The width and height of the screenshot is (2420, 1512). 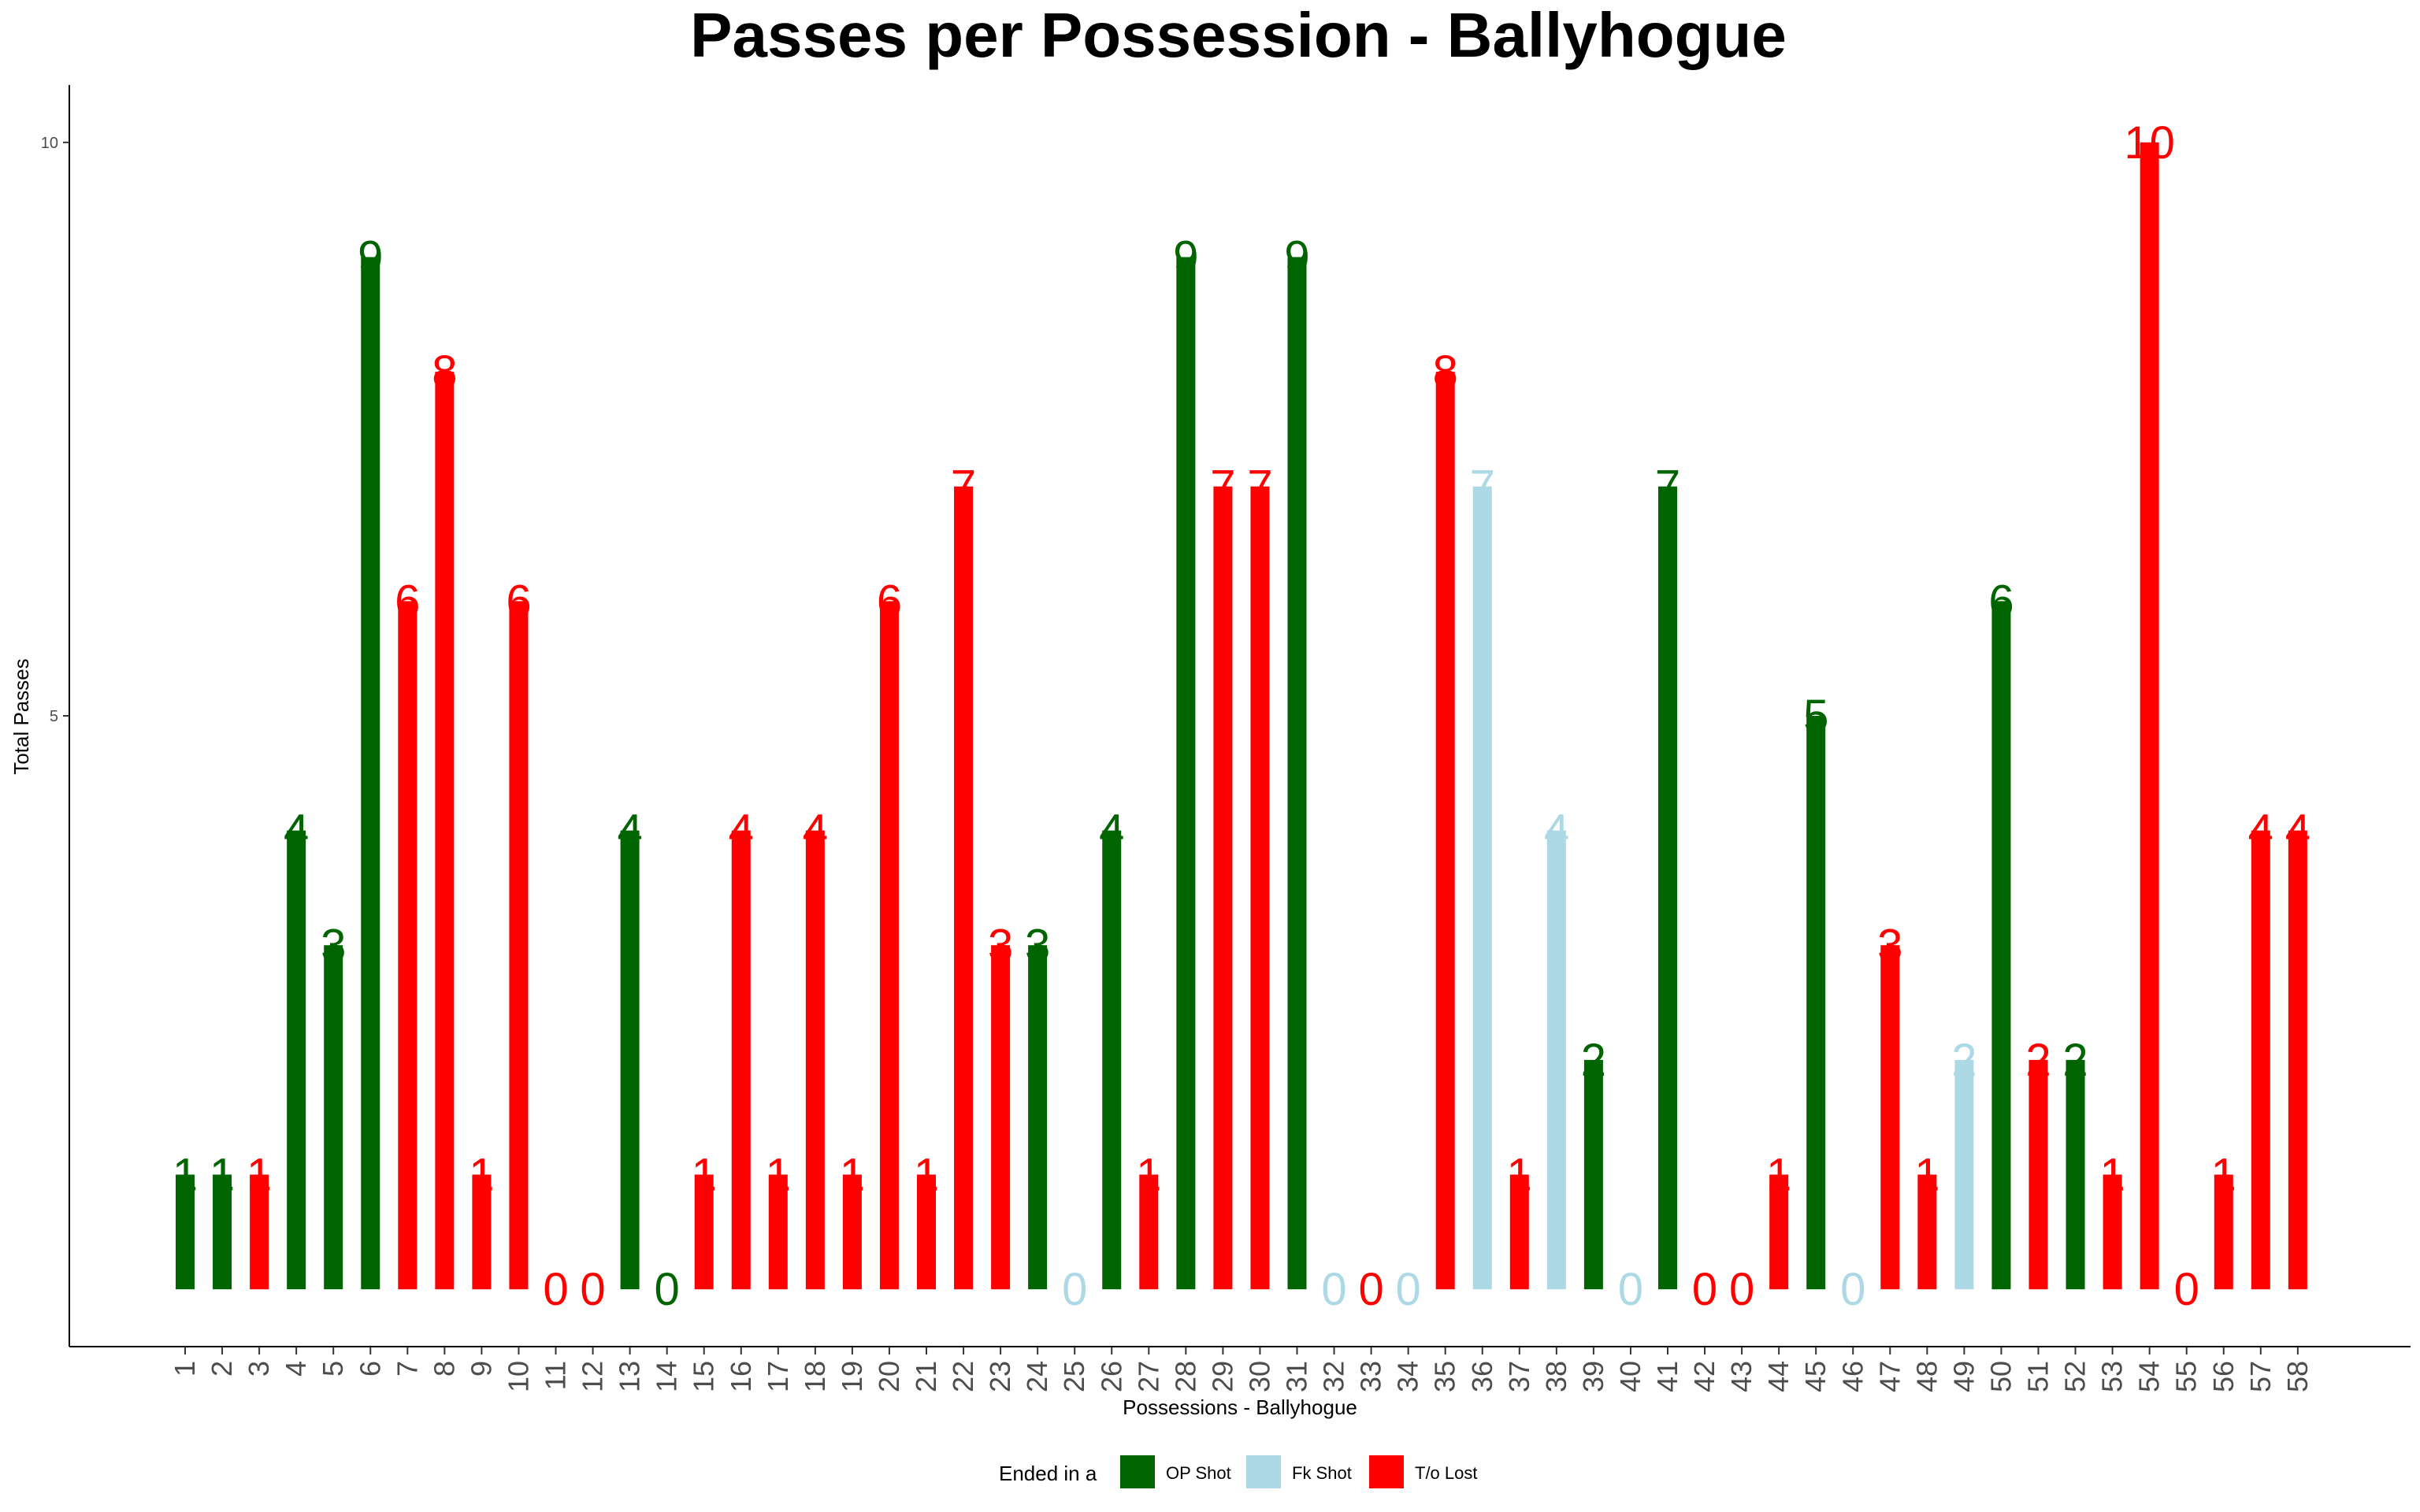 I want to click on data-label-43: 0, so click(x=1742, y=1289).